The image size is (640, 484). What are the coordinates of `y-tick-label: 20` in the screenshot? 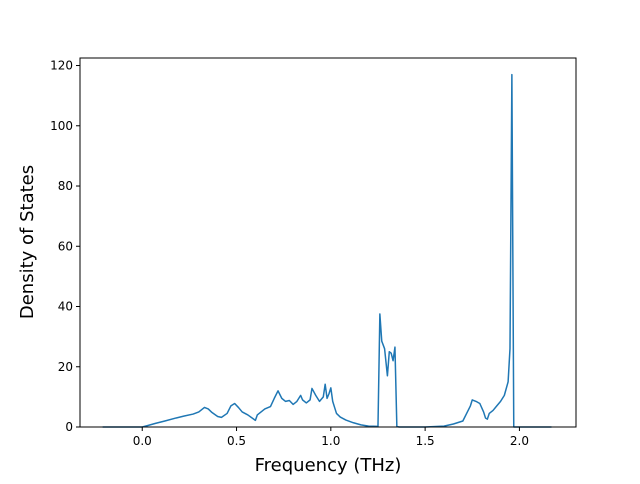 It's located at (65, 367).